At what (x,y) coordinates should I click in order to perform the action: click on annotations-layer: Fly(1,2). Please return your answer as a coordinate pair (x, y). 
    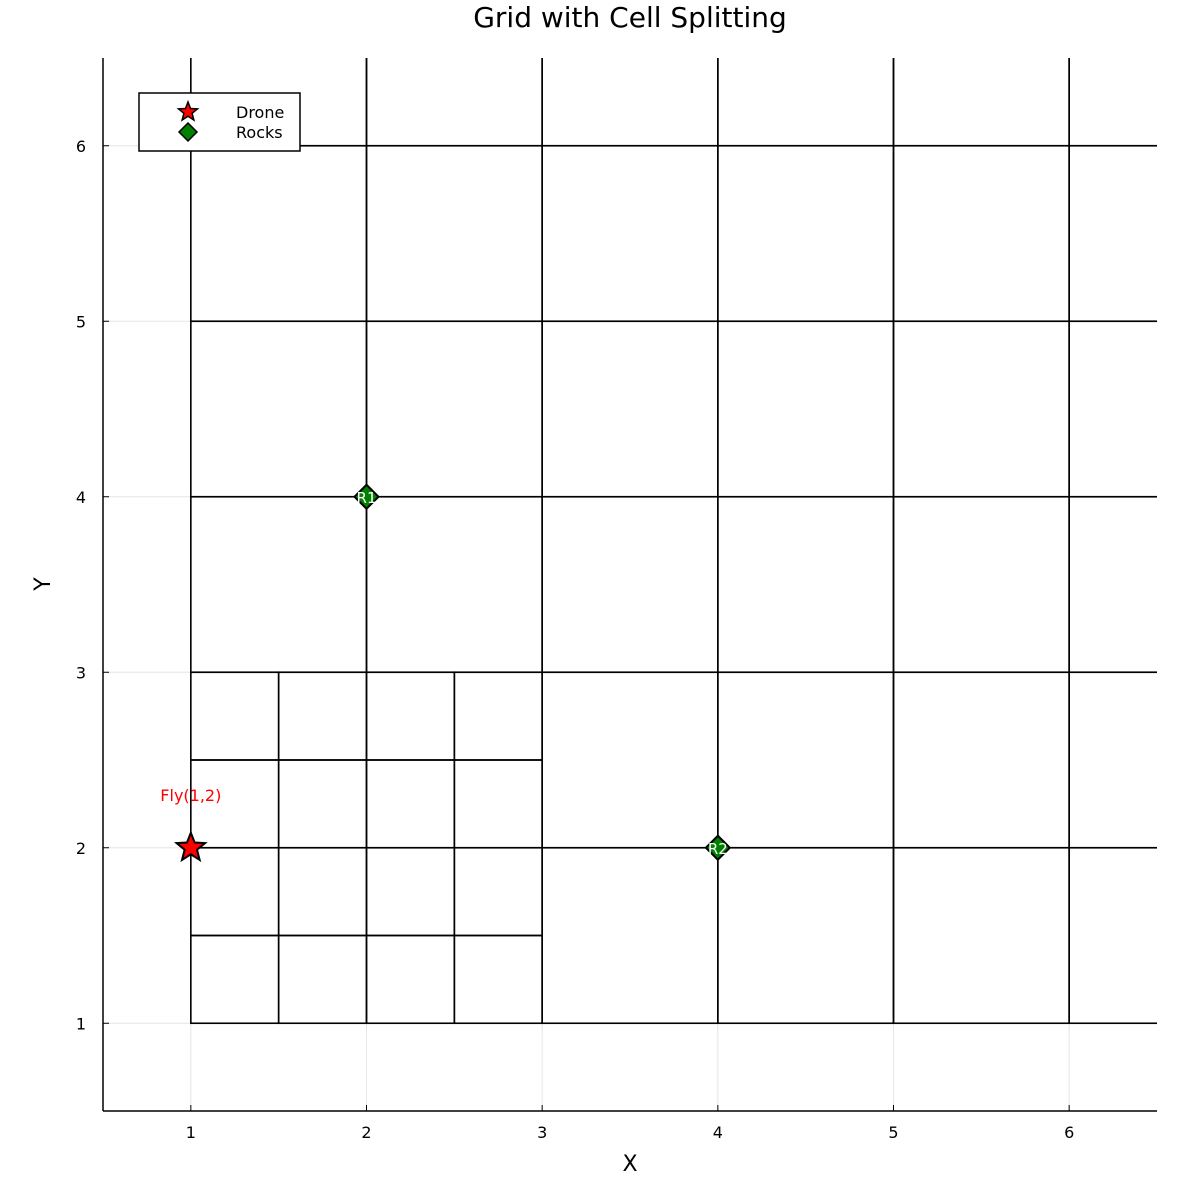
    Looking at the image, I should click on (190, 795).